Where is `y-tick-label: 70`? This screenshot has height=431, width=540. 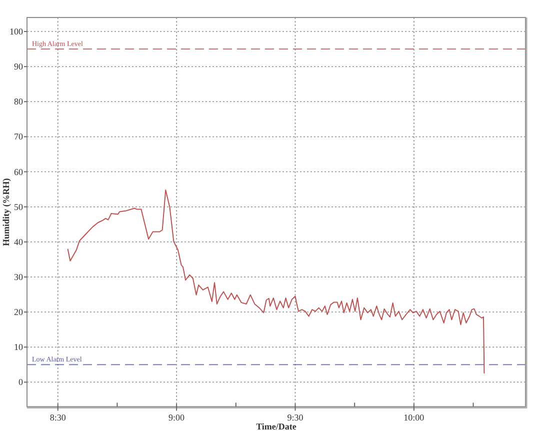
y-tick-label: 70 is located at coordinates (19, 137).